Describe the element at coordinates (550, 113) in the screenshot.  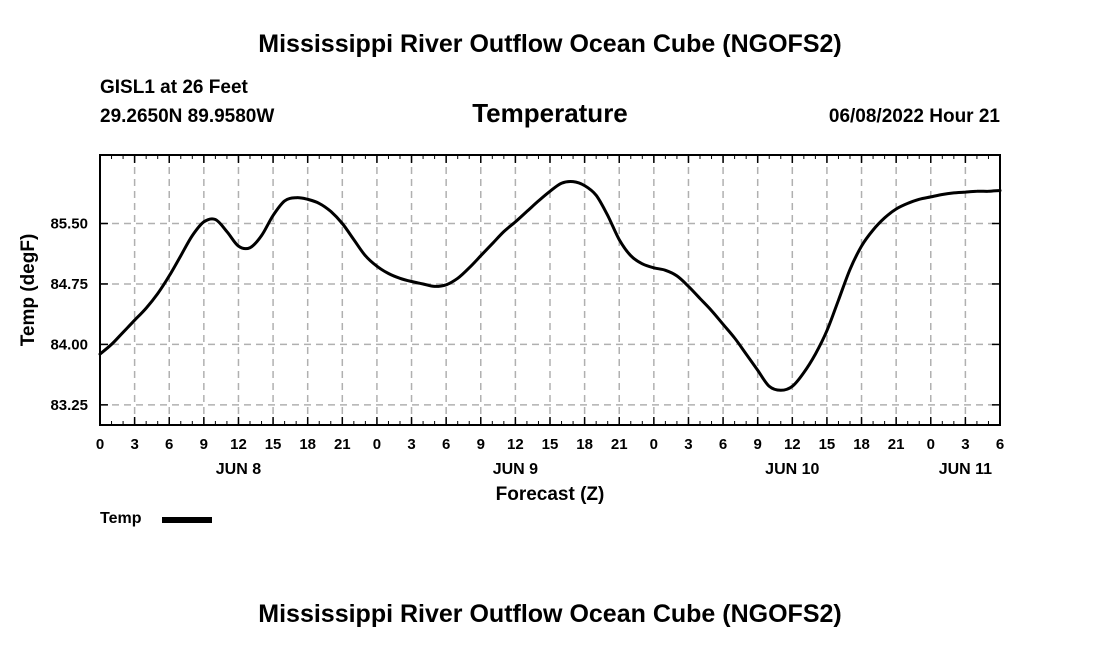
I see `chart-title: Temperature` at that location.